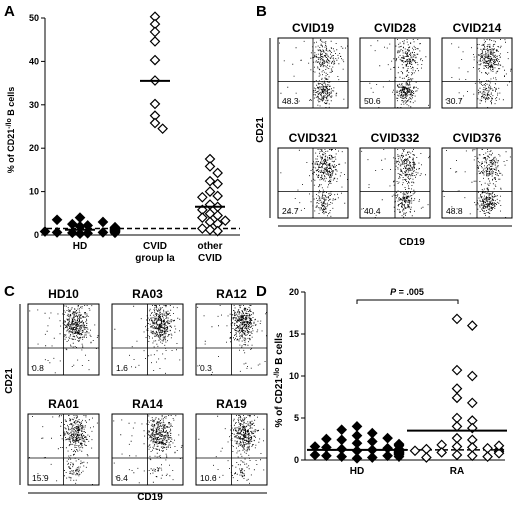 This screenshot has width=520, height=507. Describe the element at coordinates (34, 61) in the screenshot. I see `y-tick-label: 40` at that location.